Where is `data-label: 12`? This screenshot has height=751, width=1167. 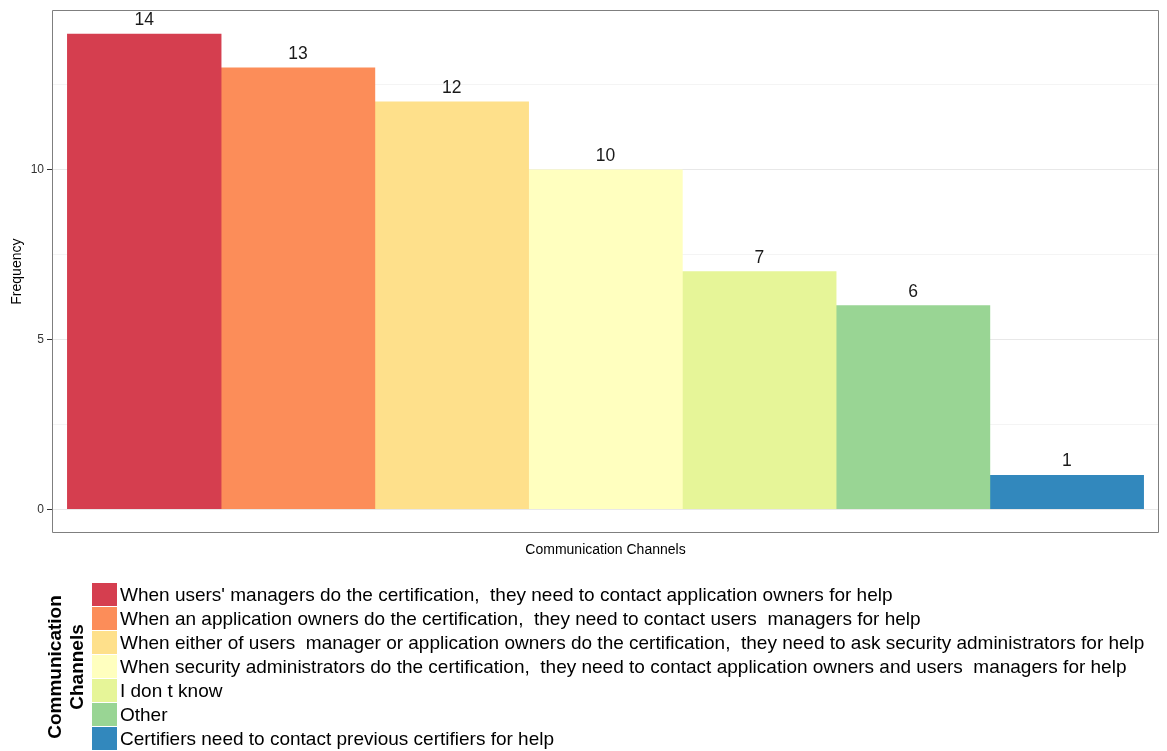 data-label: 12 is located at coordinates (452, 86).